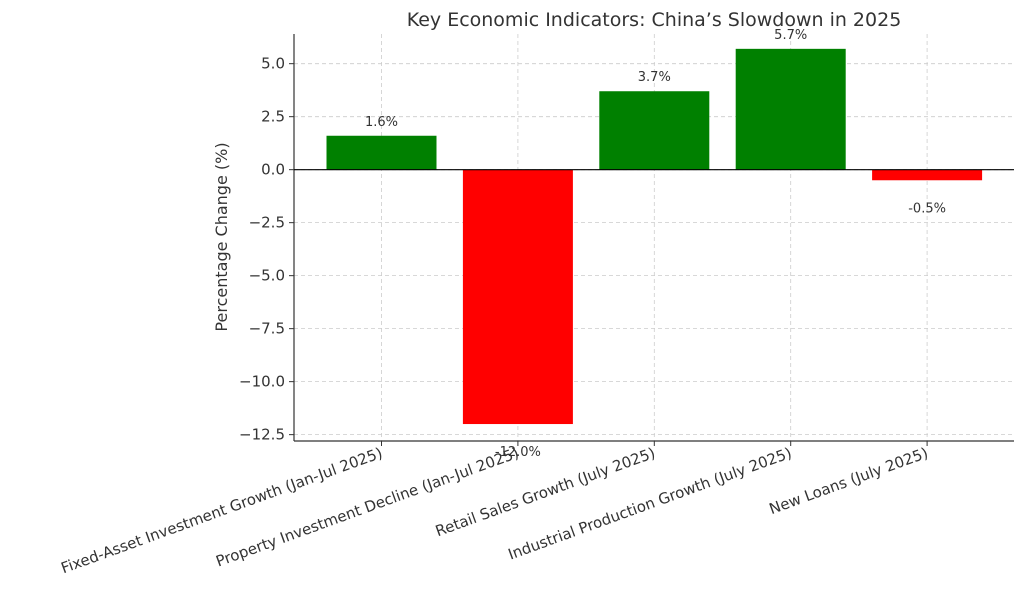  Describe the element at coordinates (273, 64) in the screenshot. I see `y-tick-label: 5.0` at that location.